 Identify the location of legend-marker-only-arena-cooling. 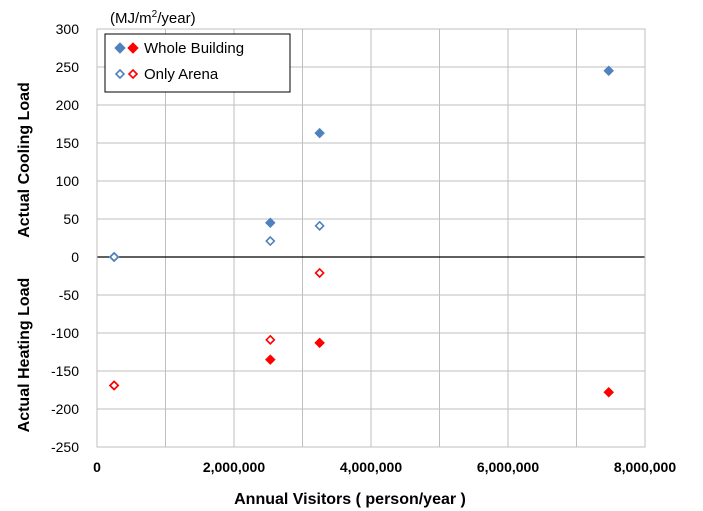
(120, 74).